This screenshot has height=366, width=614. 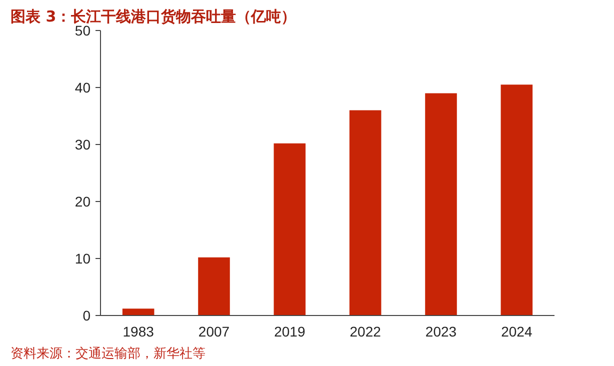 What do you see at coordinates (108, 354) in the screenshot?
I see `text: 资料来源：交通运输部，新华社等` at bounding box center [108, 354].